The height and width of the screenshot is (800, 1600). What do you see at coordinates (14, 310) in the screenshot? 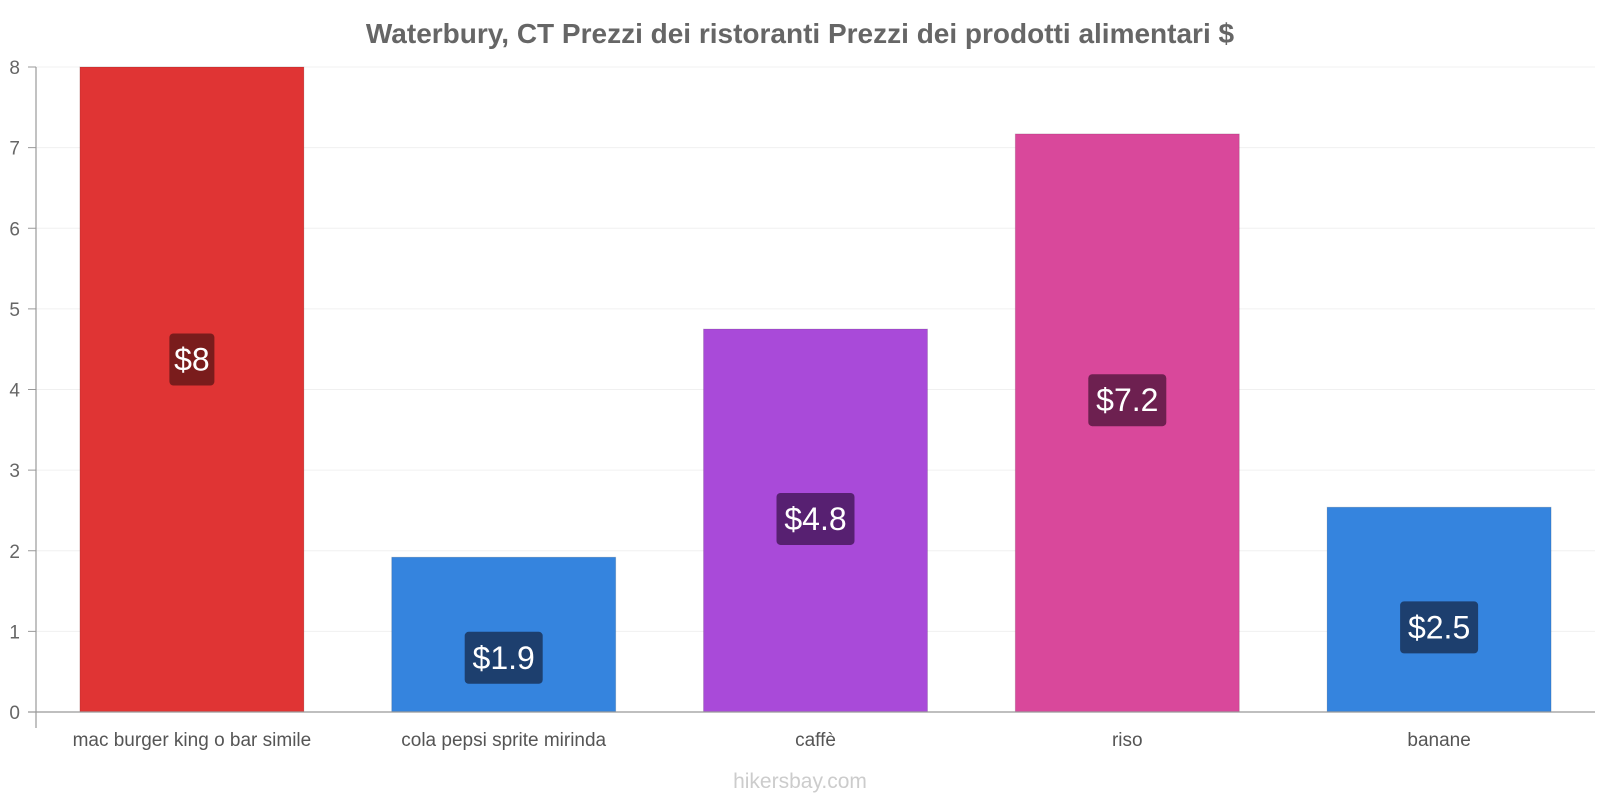
I see `y-tick-label: 5` at bounding box center [14, 310].